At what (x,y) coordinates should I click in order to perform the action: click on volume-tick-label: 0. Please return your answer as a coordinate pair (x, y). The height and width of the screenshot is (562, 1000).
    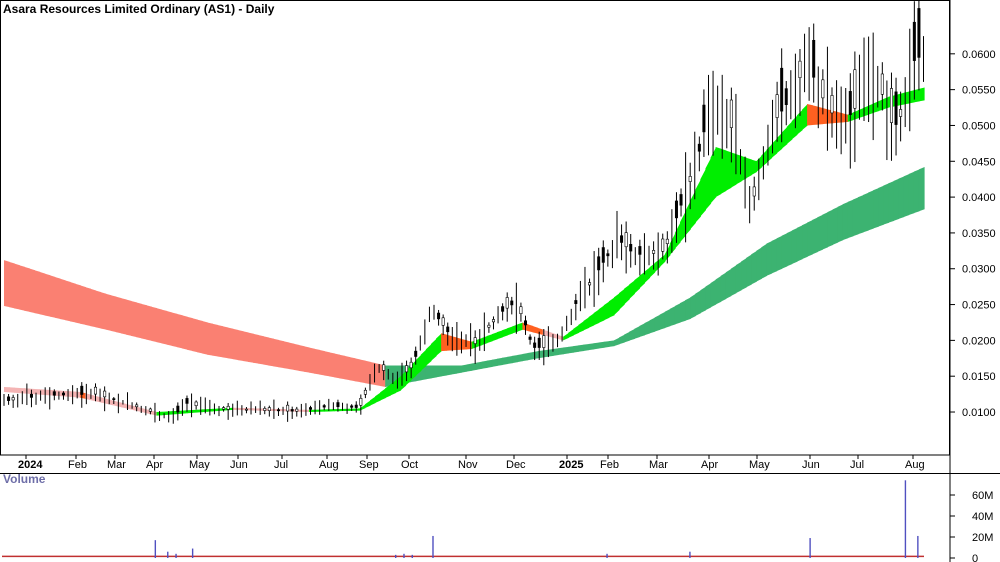
    Looking at the image, I should click on (975, 557).